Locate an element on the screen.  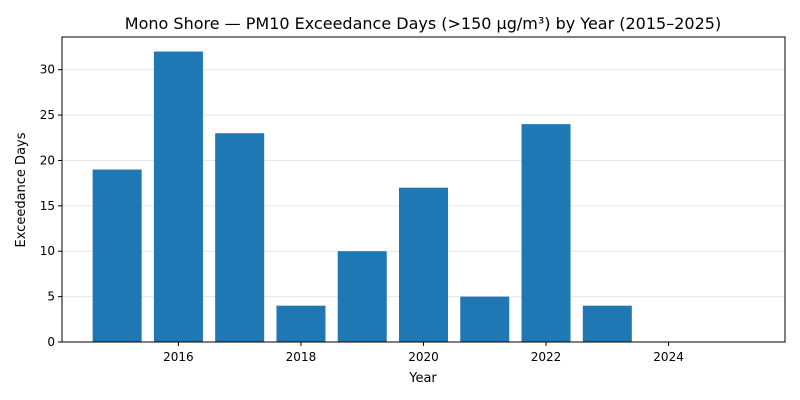
bar-2020 is located at coordinates (423, 264).